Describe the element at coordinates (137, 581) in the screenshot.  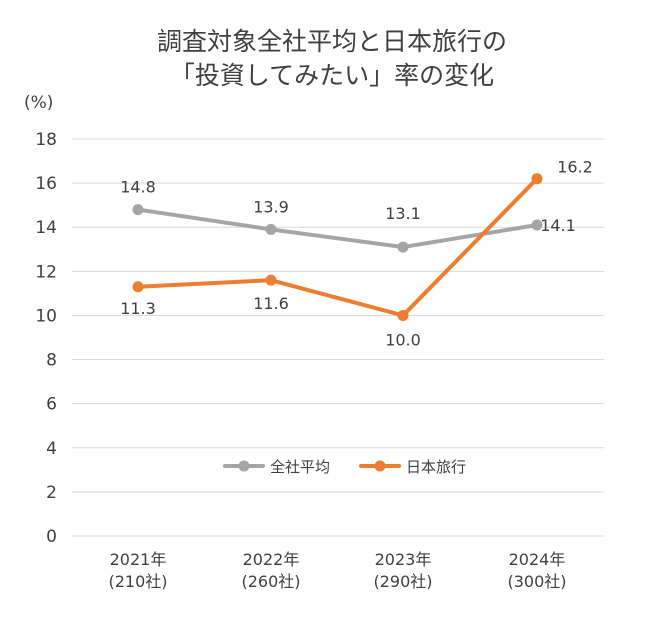
I see `x-category-label: (210社)` at that location.